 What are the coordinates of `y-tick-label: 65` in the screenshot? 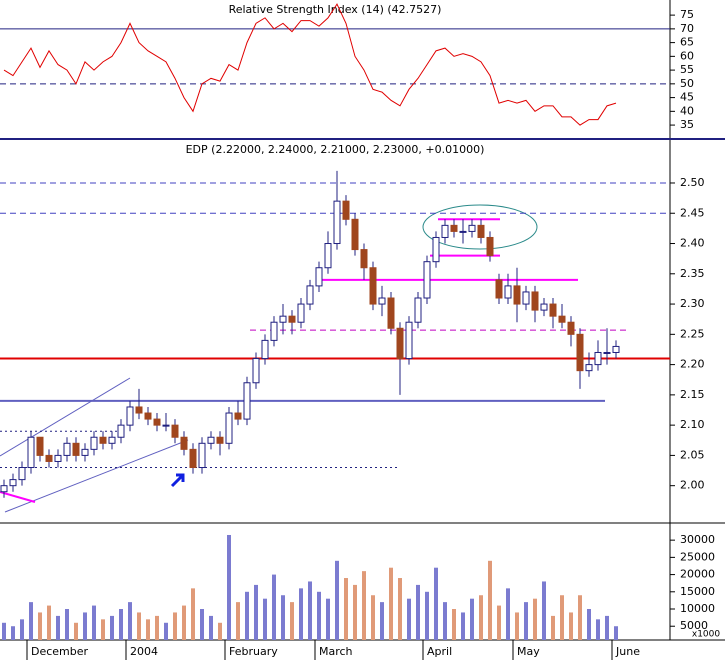 It's located at (687, 42).